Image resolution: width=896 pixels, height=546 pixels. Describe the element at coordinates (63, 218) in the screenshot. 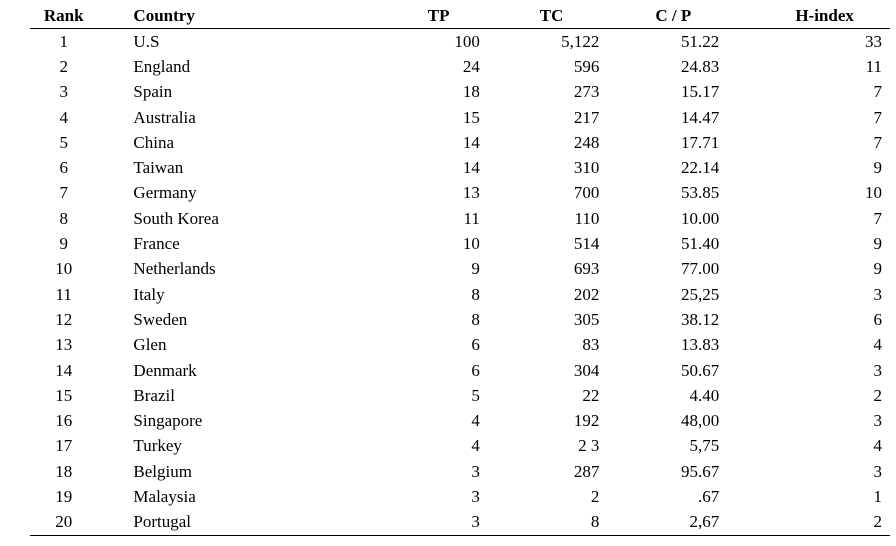

I see `cell-rank: 8` at that location.